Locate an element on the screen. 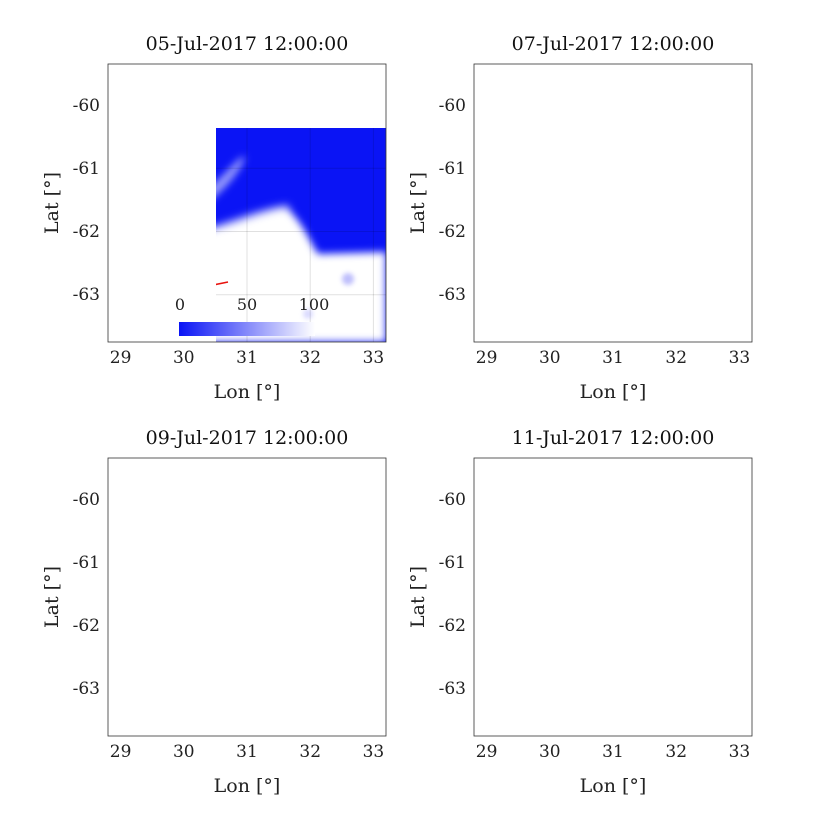 The width and height of the screenshot is (830, 830). colorbar-tick-50: 50 is located at coordinates (247, 304).